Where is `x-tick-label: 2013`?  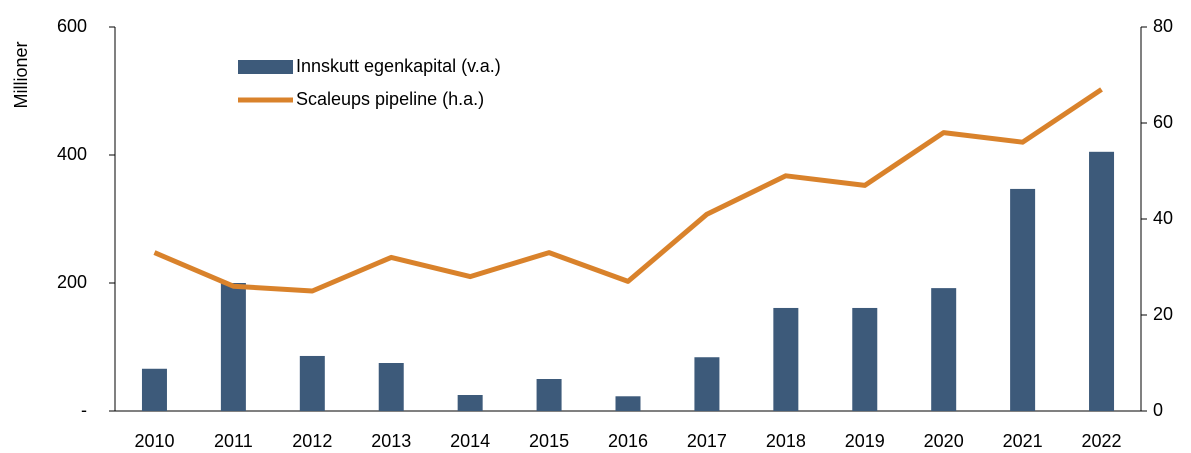
x-tick-label: 2013 is located at coordinates (391, 441).